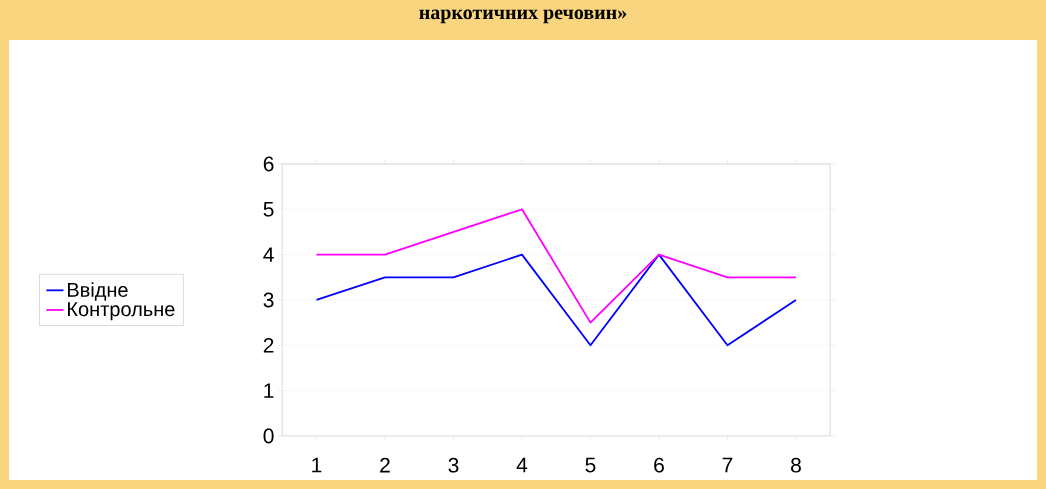 Image resolution: width=1046 pixels, height=489 pixels. I want to click on y-tick-label: 5, so click(268, 209).